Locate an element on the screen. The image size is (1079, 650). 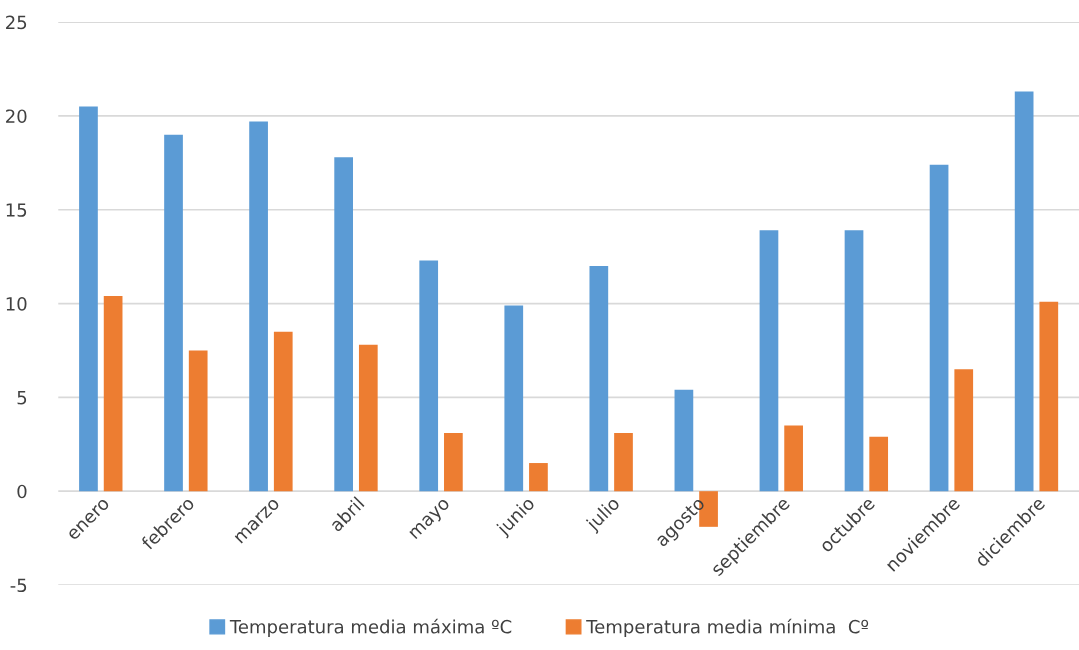
y-tick-label: 15 is located at coordinates (16, 210).